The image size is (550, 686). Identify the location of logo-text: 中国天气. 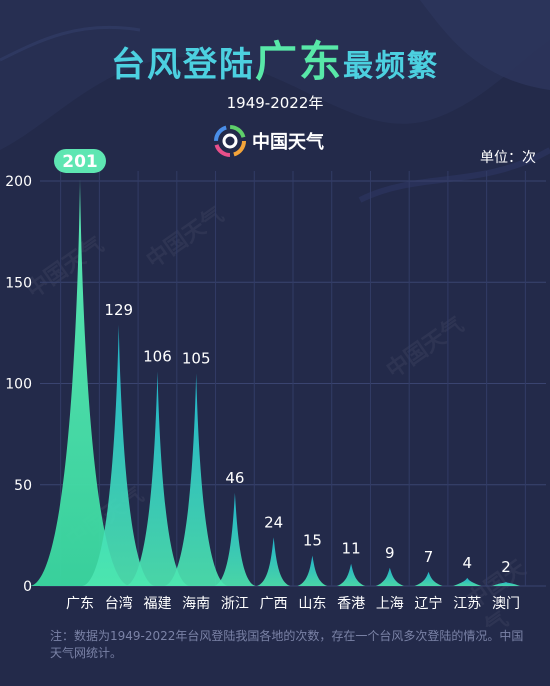
(288, 142).